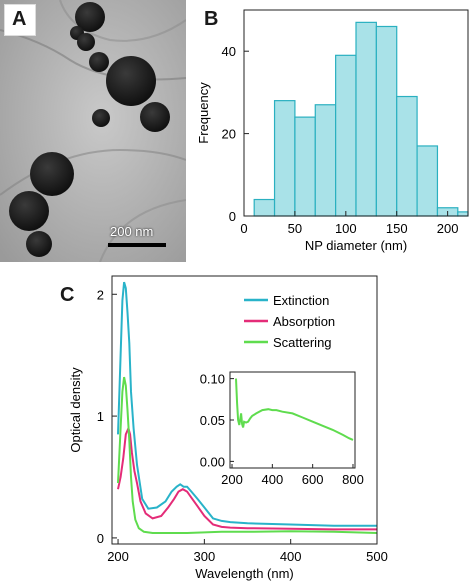 The height and width of the screenshot is (587, 474). I want to click on panel-letter-box, so click(20, 20).